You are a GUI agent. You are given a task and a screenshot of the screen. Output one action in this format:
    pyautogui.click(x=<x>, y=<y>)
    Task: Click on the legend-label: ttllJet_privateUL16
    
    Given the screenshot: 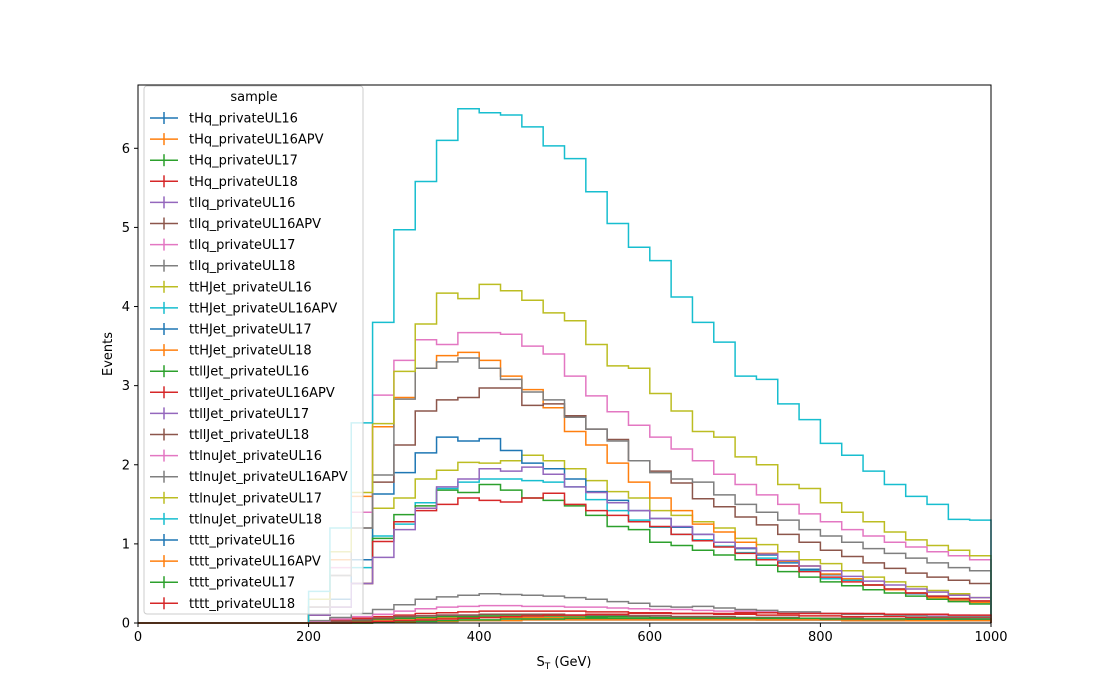 What is the action you would take?
    pyautogui.click(x=249, y=372)
    